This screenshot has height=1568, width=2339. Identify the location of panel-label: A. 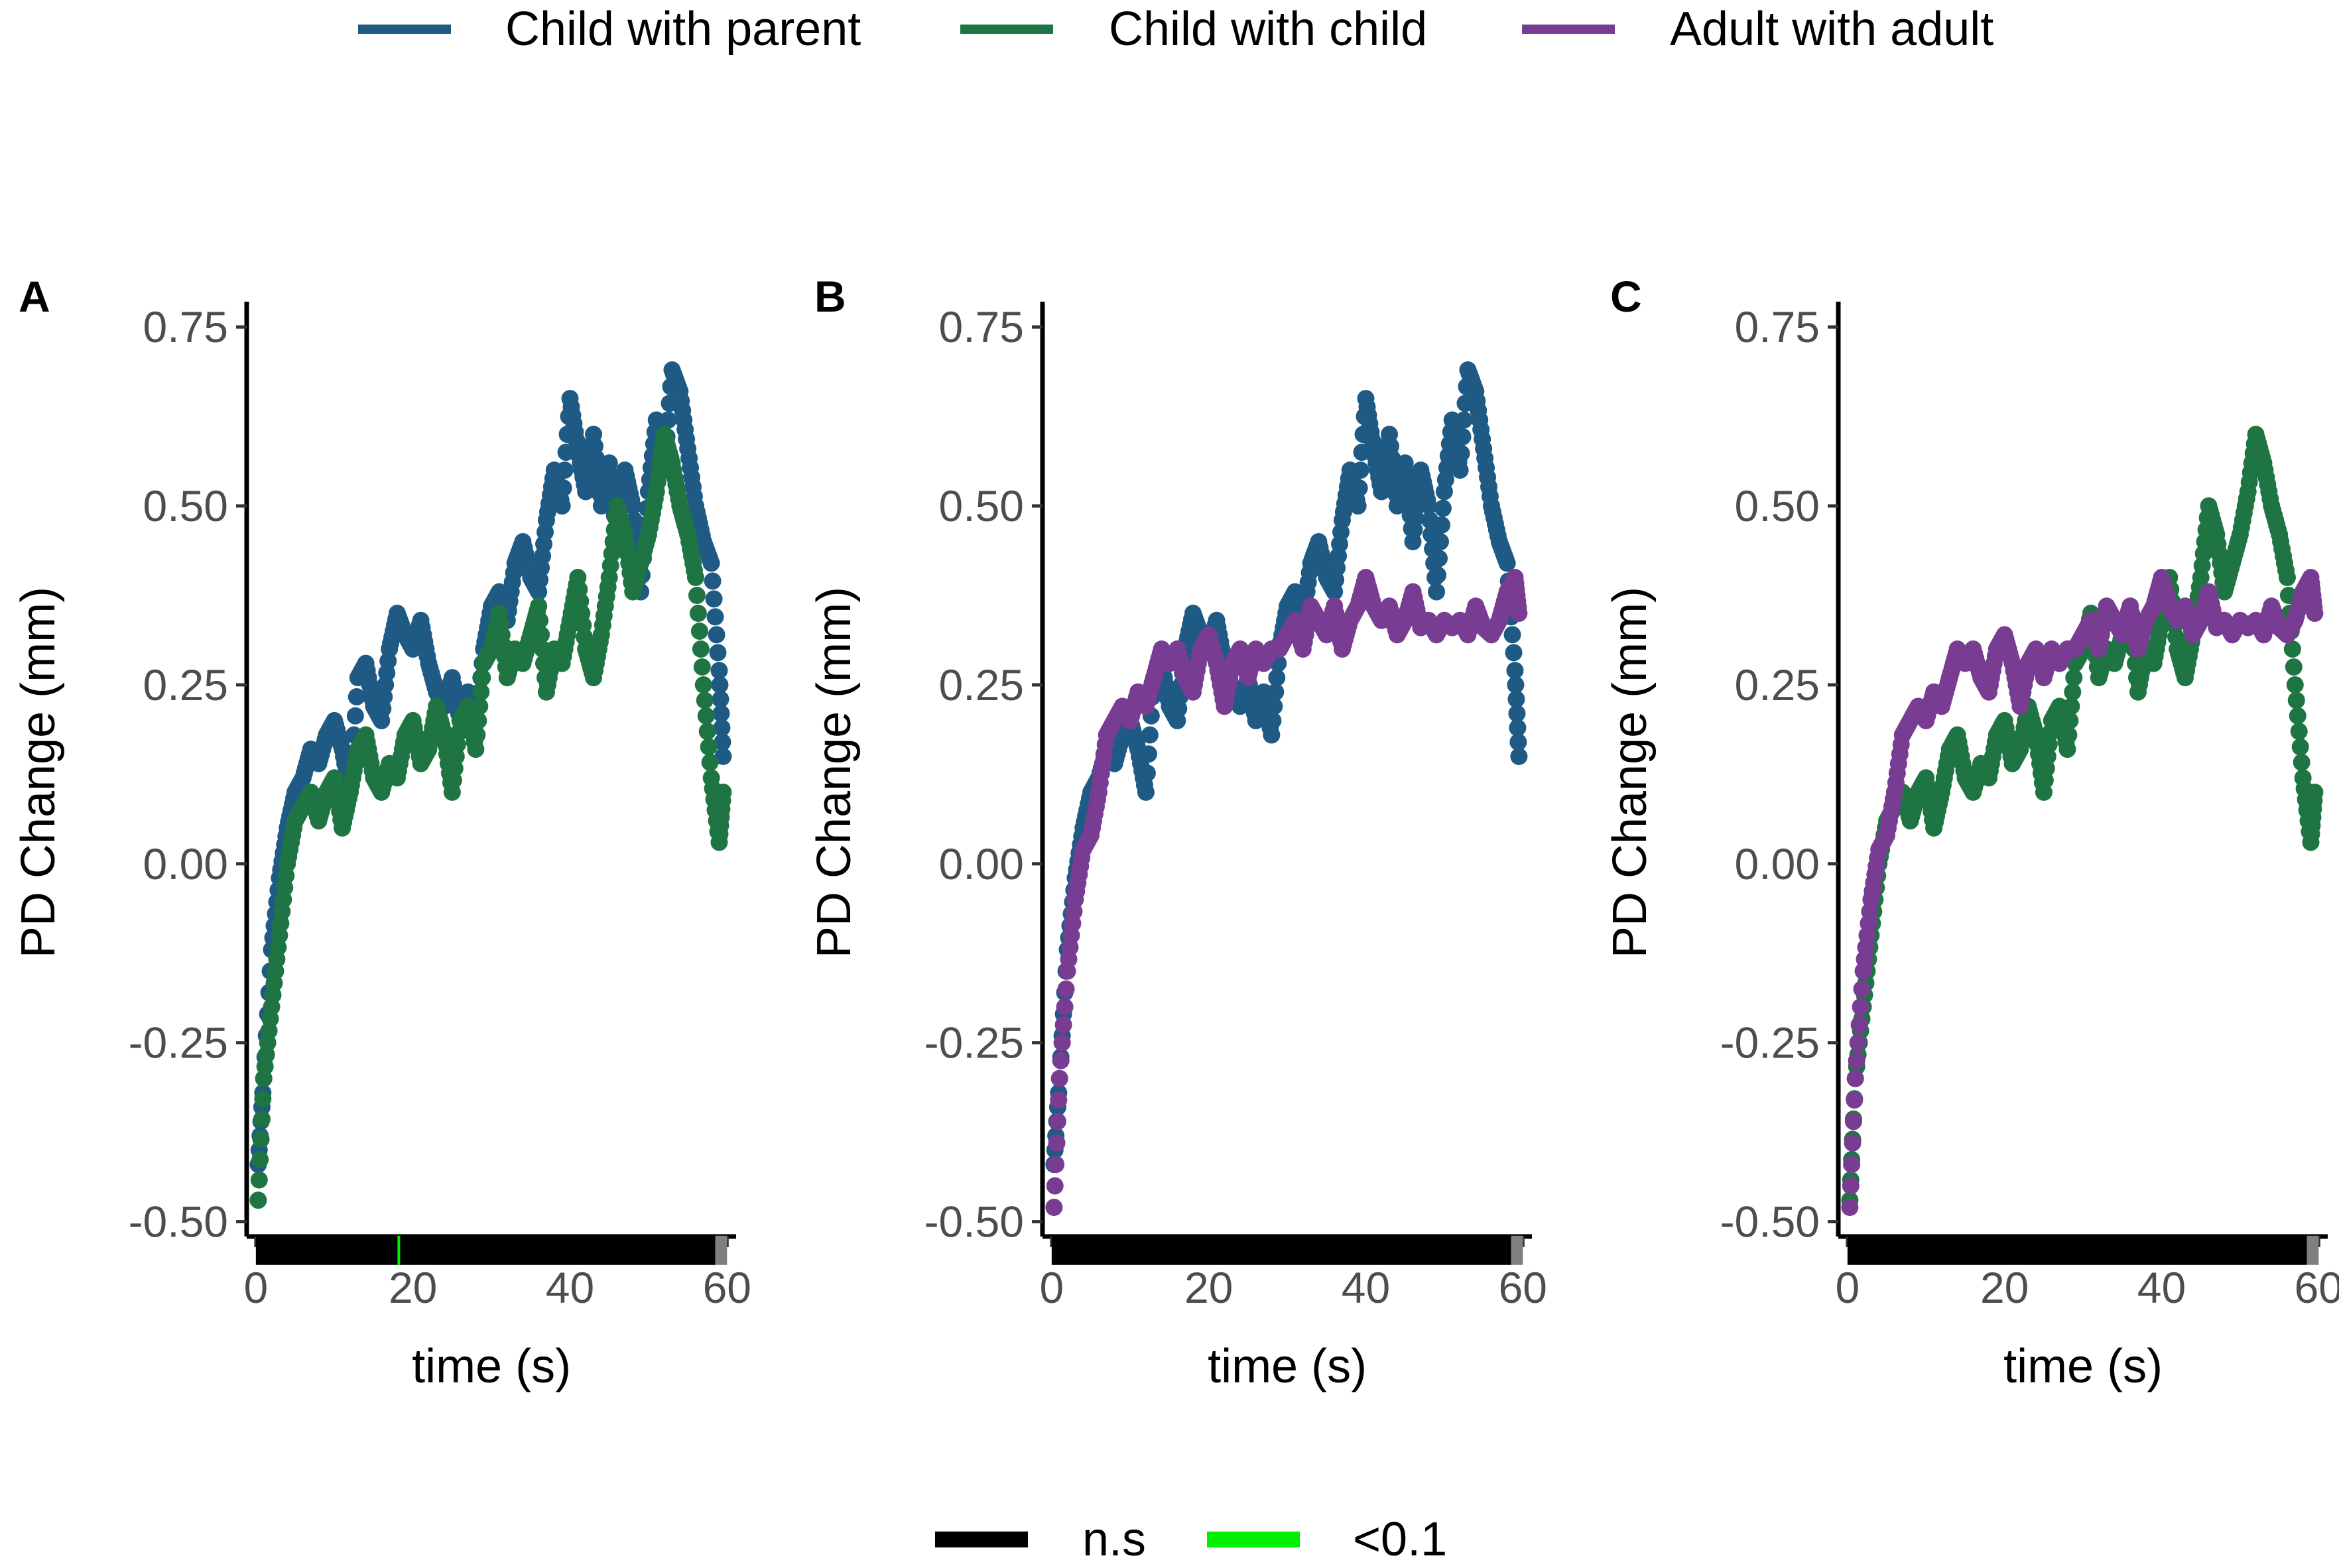
(34, 296).